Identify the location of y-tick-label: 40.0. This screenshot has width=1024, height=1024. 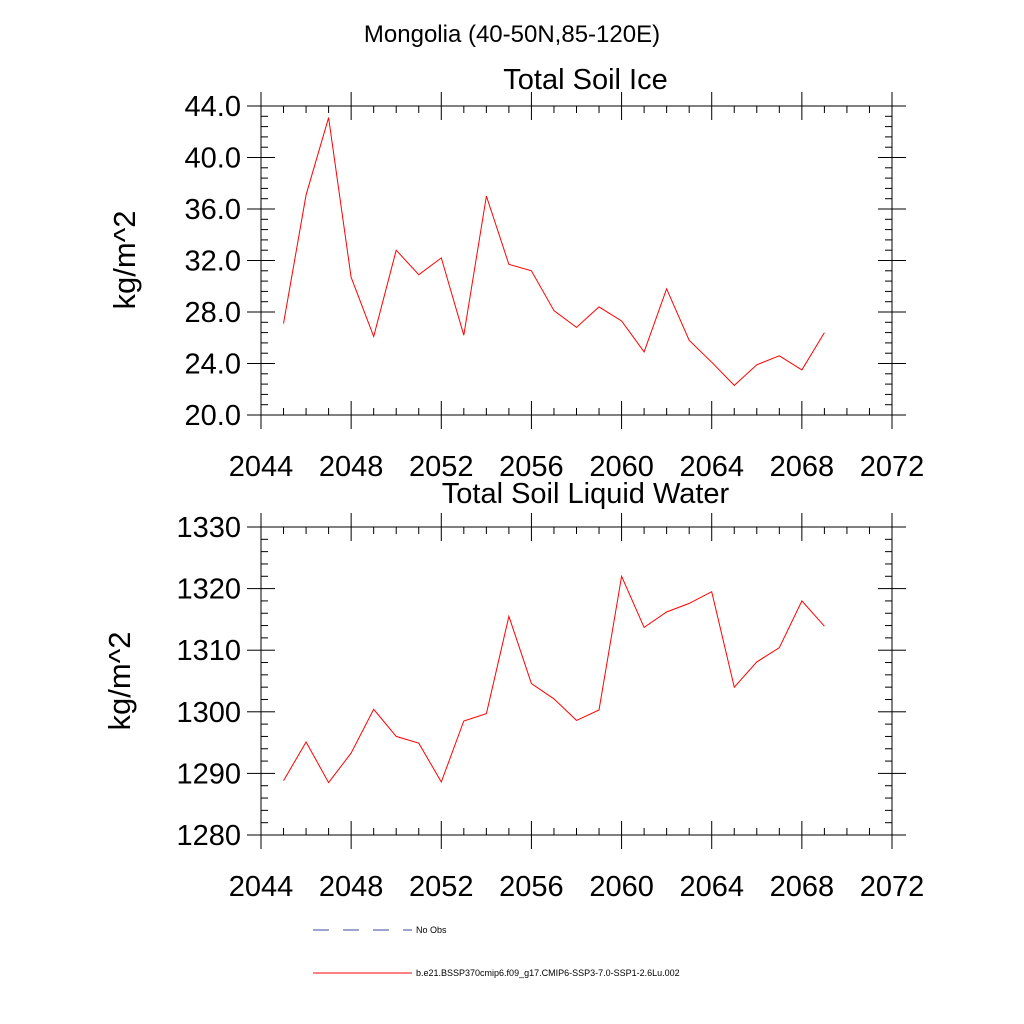
(213, 159).